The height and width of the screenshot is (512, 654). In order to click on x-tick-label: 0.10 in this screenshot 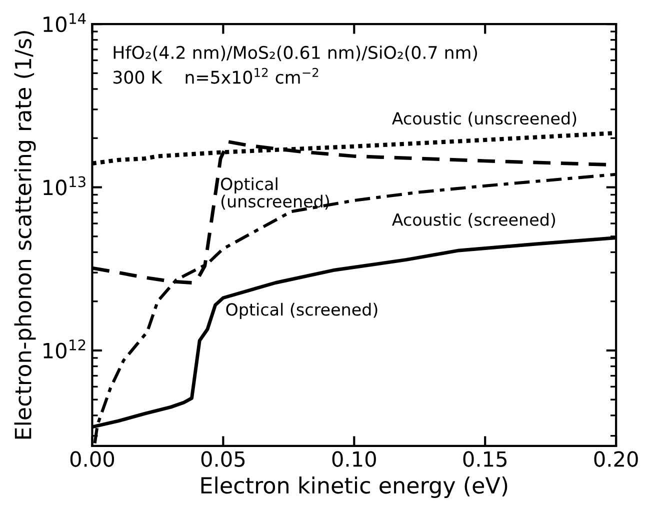, I will do `click(354, 459)`.